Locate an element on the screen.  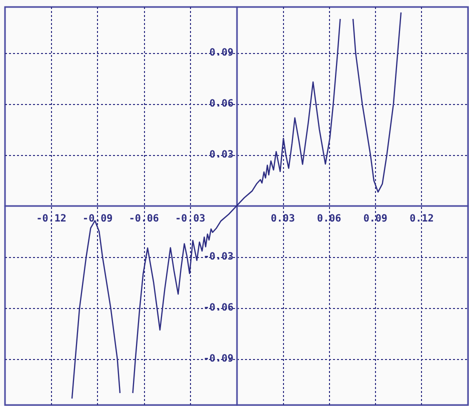
x-tick-label: 0.09 is located at coordinates (375, 219).